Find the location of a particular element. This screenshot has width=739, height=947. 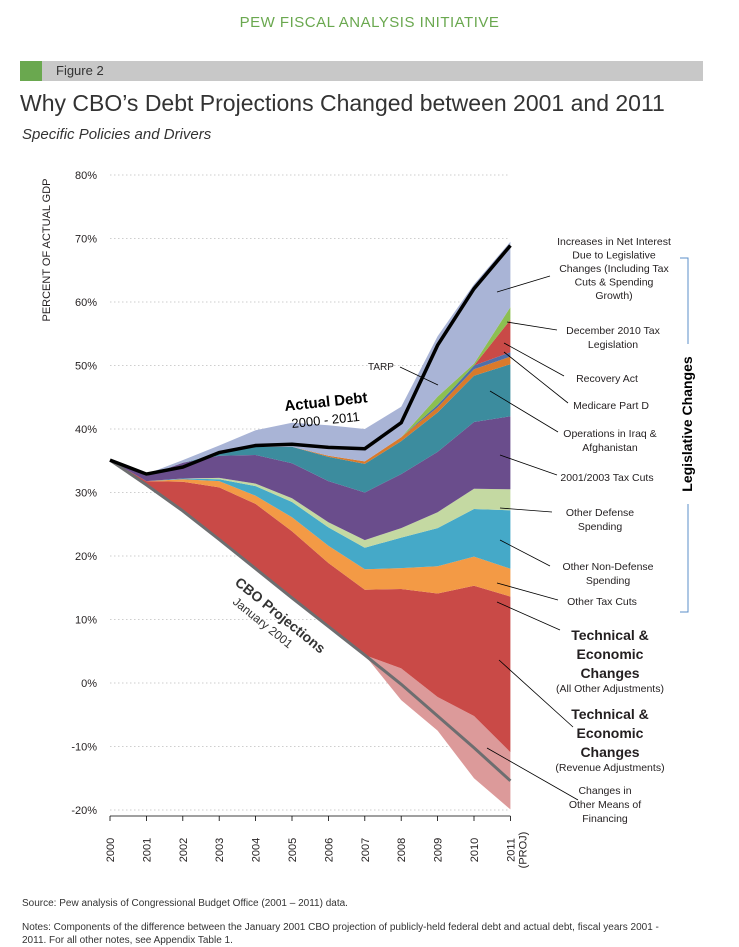

area-medicare-part-d is located at coordinates (310, 416).